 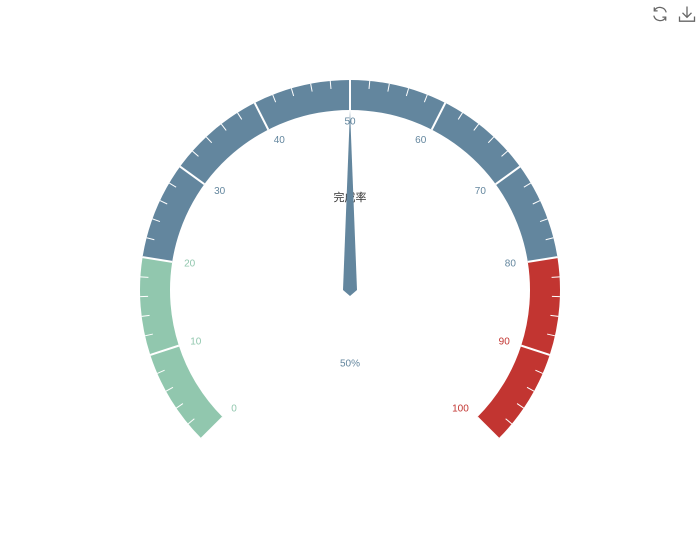 I want to click on restore-icon, so click(x=660, y=14).